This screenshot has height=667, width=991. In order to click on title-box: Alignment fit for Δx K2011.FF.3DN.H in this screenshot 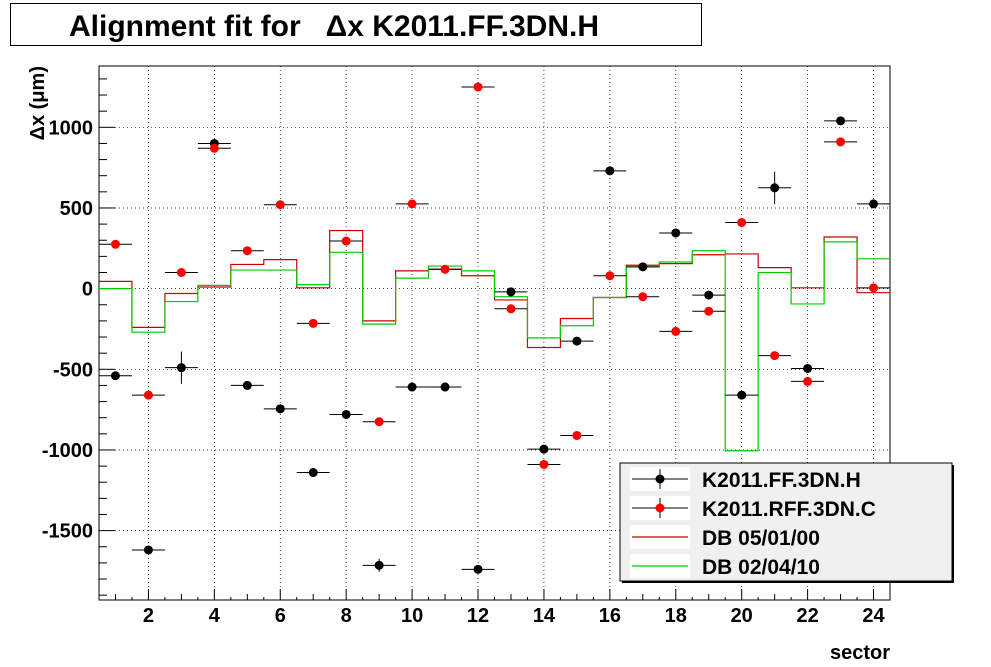, I will do `click(356, 24)`.